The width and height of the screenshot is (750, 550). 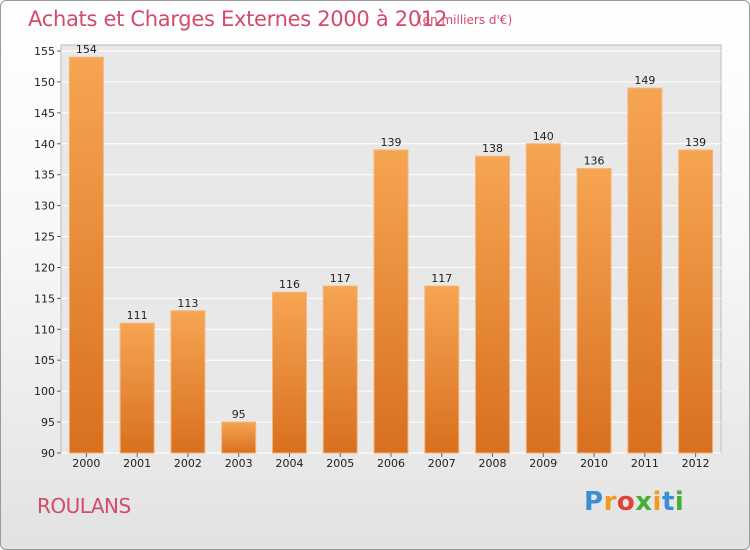 I want to click on logo-letter: x, so click(x=644, y=502).